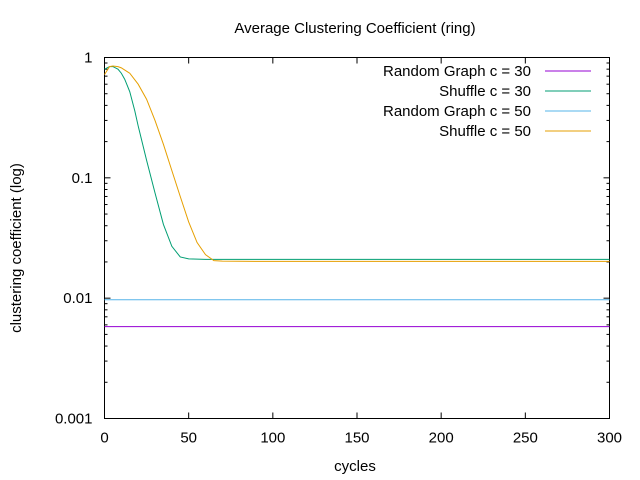 This screenshot has height=480, width=640. Describe the element at coordinates (88, 58) in the screenshot. I see `y-tick-label: 1` at that location.